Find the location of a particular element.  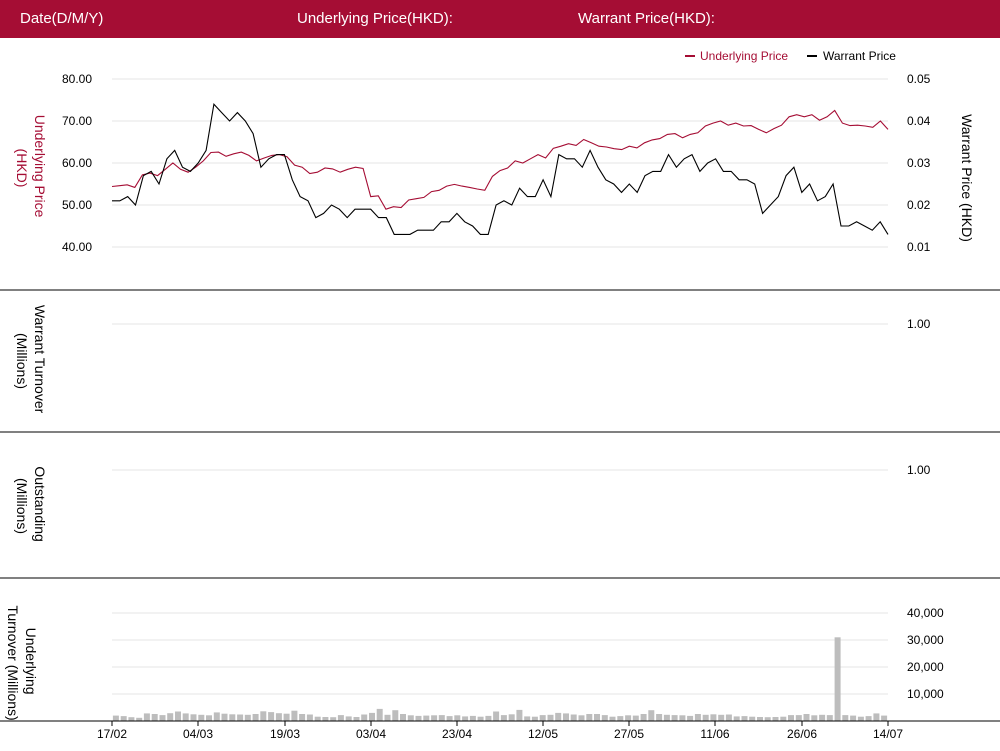

turnover-tick-label: 10,000 is located at coordinates (925, 694).